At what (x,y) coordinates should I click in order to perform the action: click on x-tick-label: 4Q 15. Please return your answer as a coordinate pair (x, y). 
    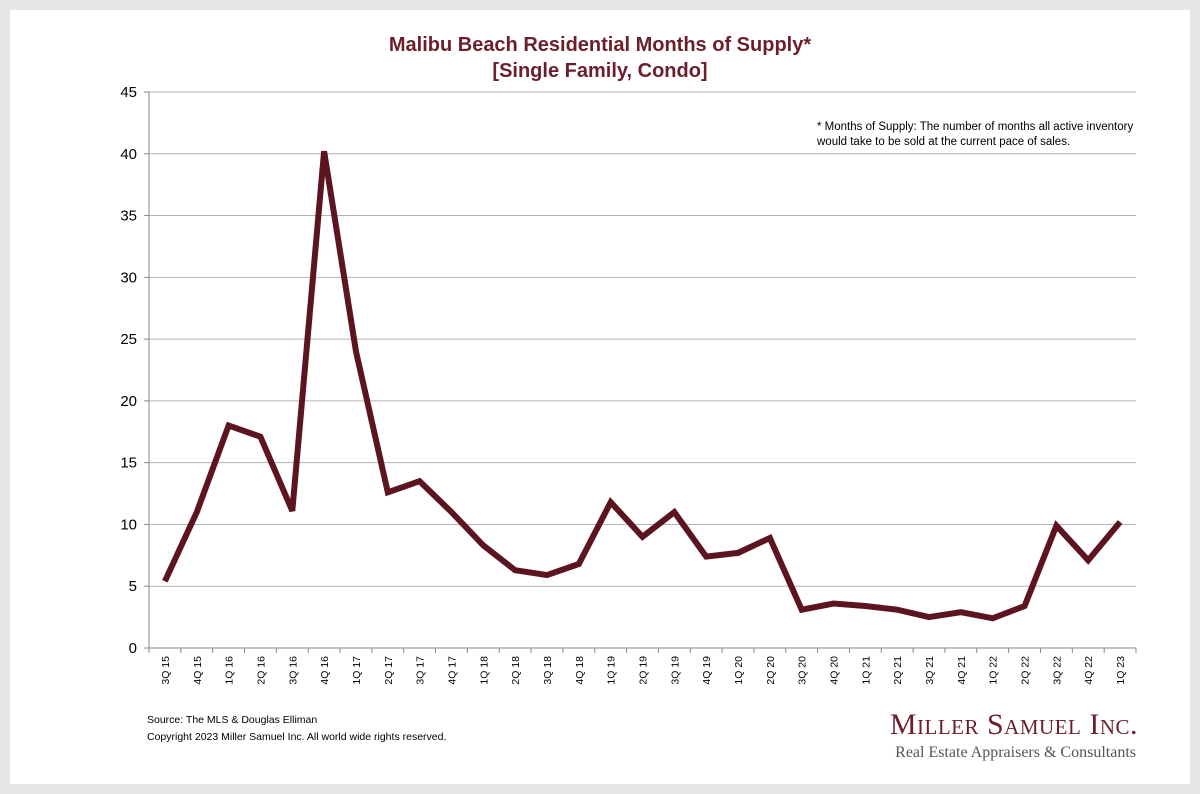
    Looking at the image, I should click on (198, 670).